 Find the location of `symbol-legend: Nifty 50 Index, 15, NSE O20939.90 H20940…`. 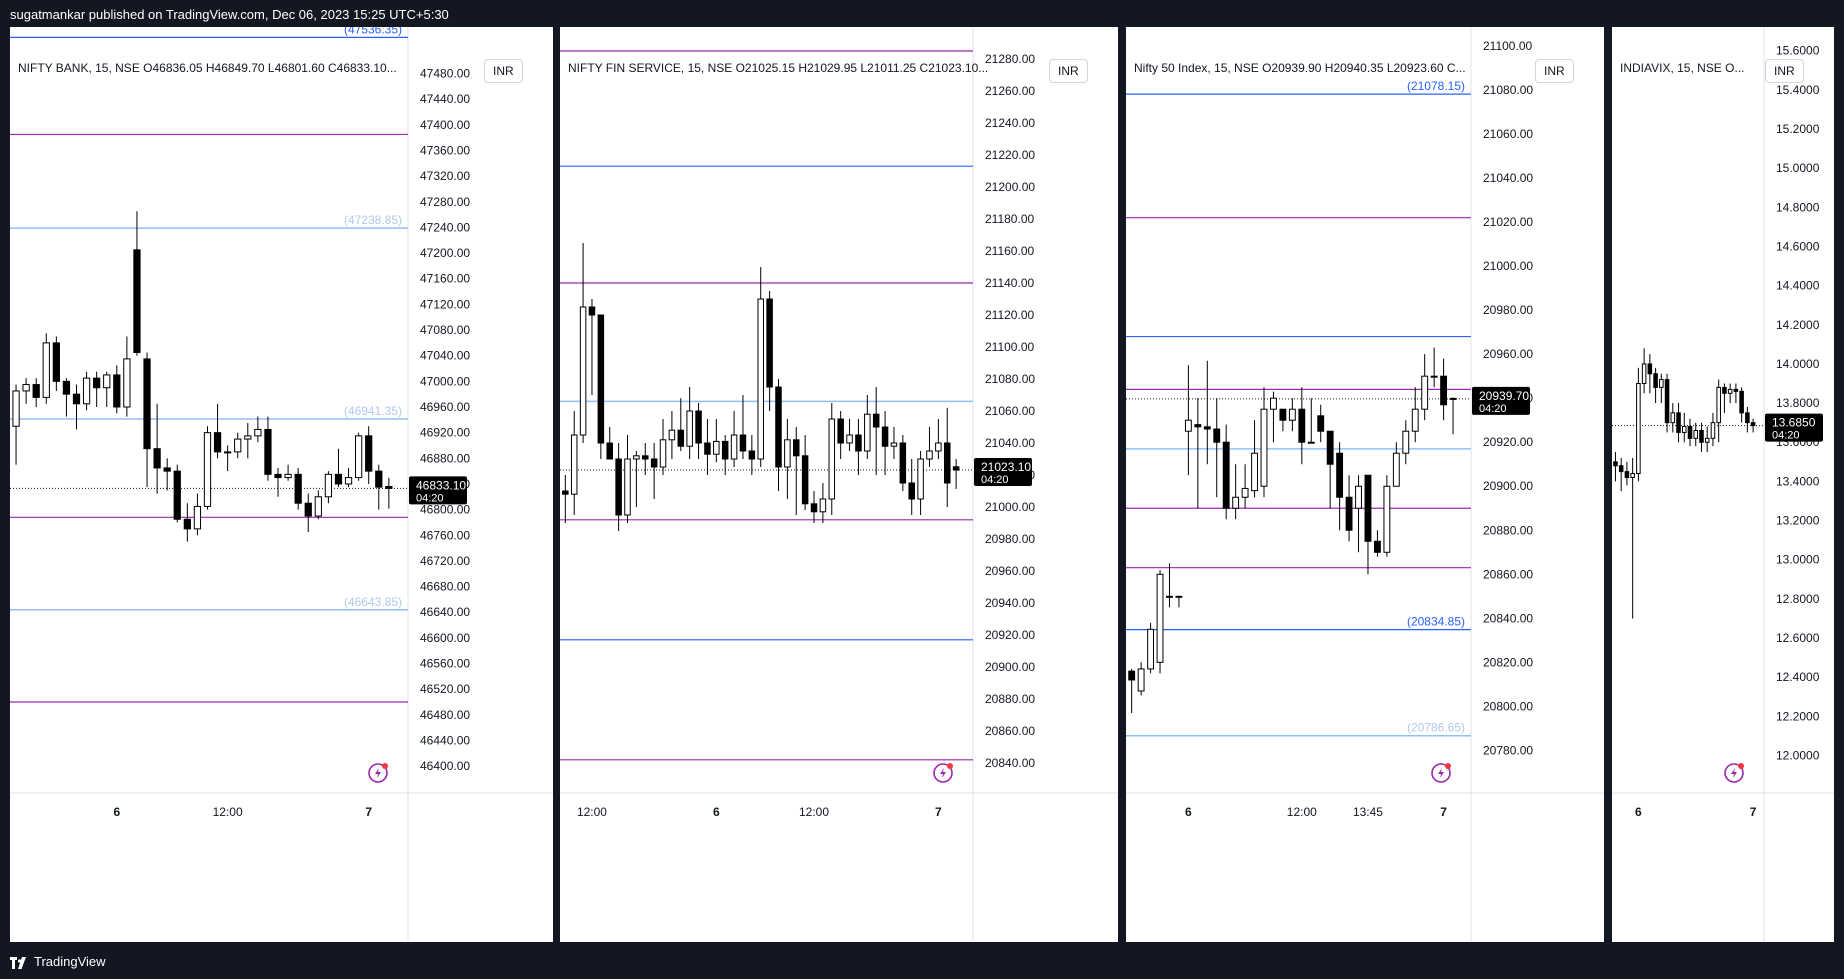

symbol-legend: Nifty 50 Index, 15, NSE O20939.90 H20940… is located at coordinates (1300, 68).